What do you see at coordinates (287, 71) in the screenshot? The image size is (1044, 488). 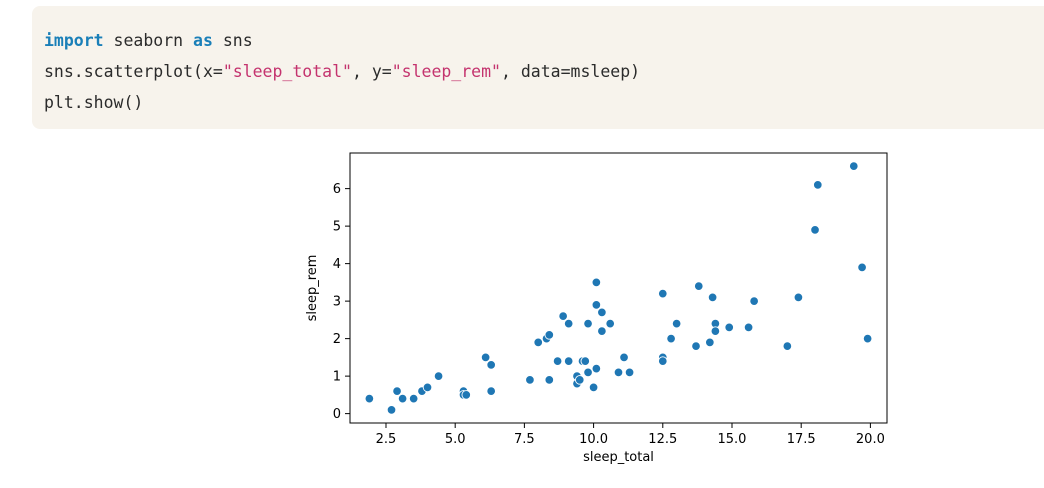 I see `string-x-column: "sleep_total"` at bounding box center [287, 71].